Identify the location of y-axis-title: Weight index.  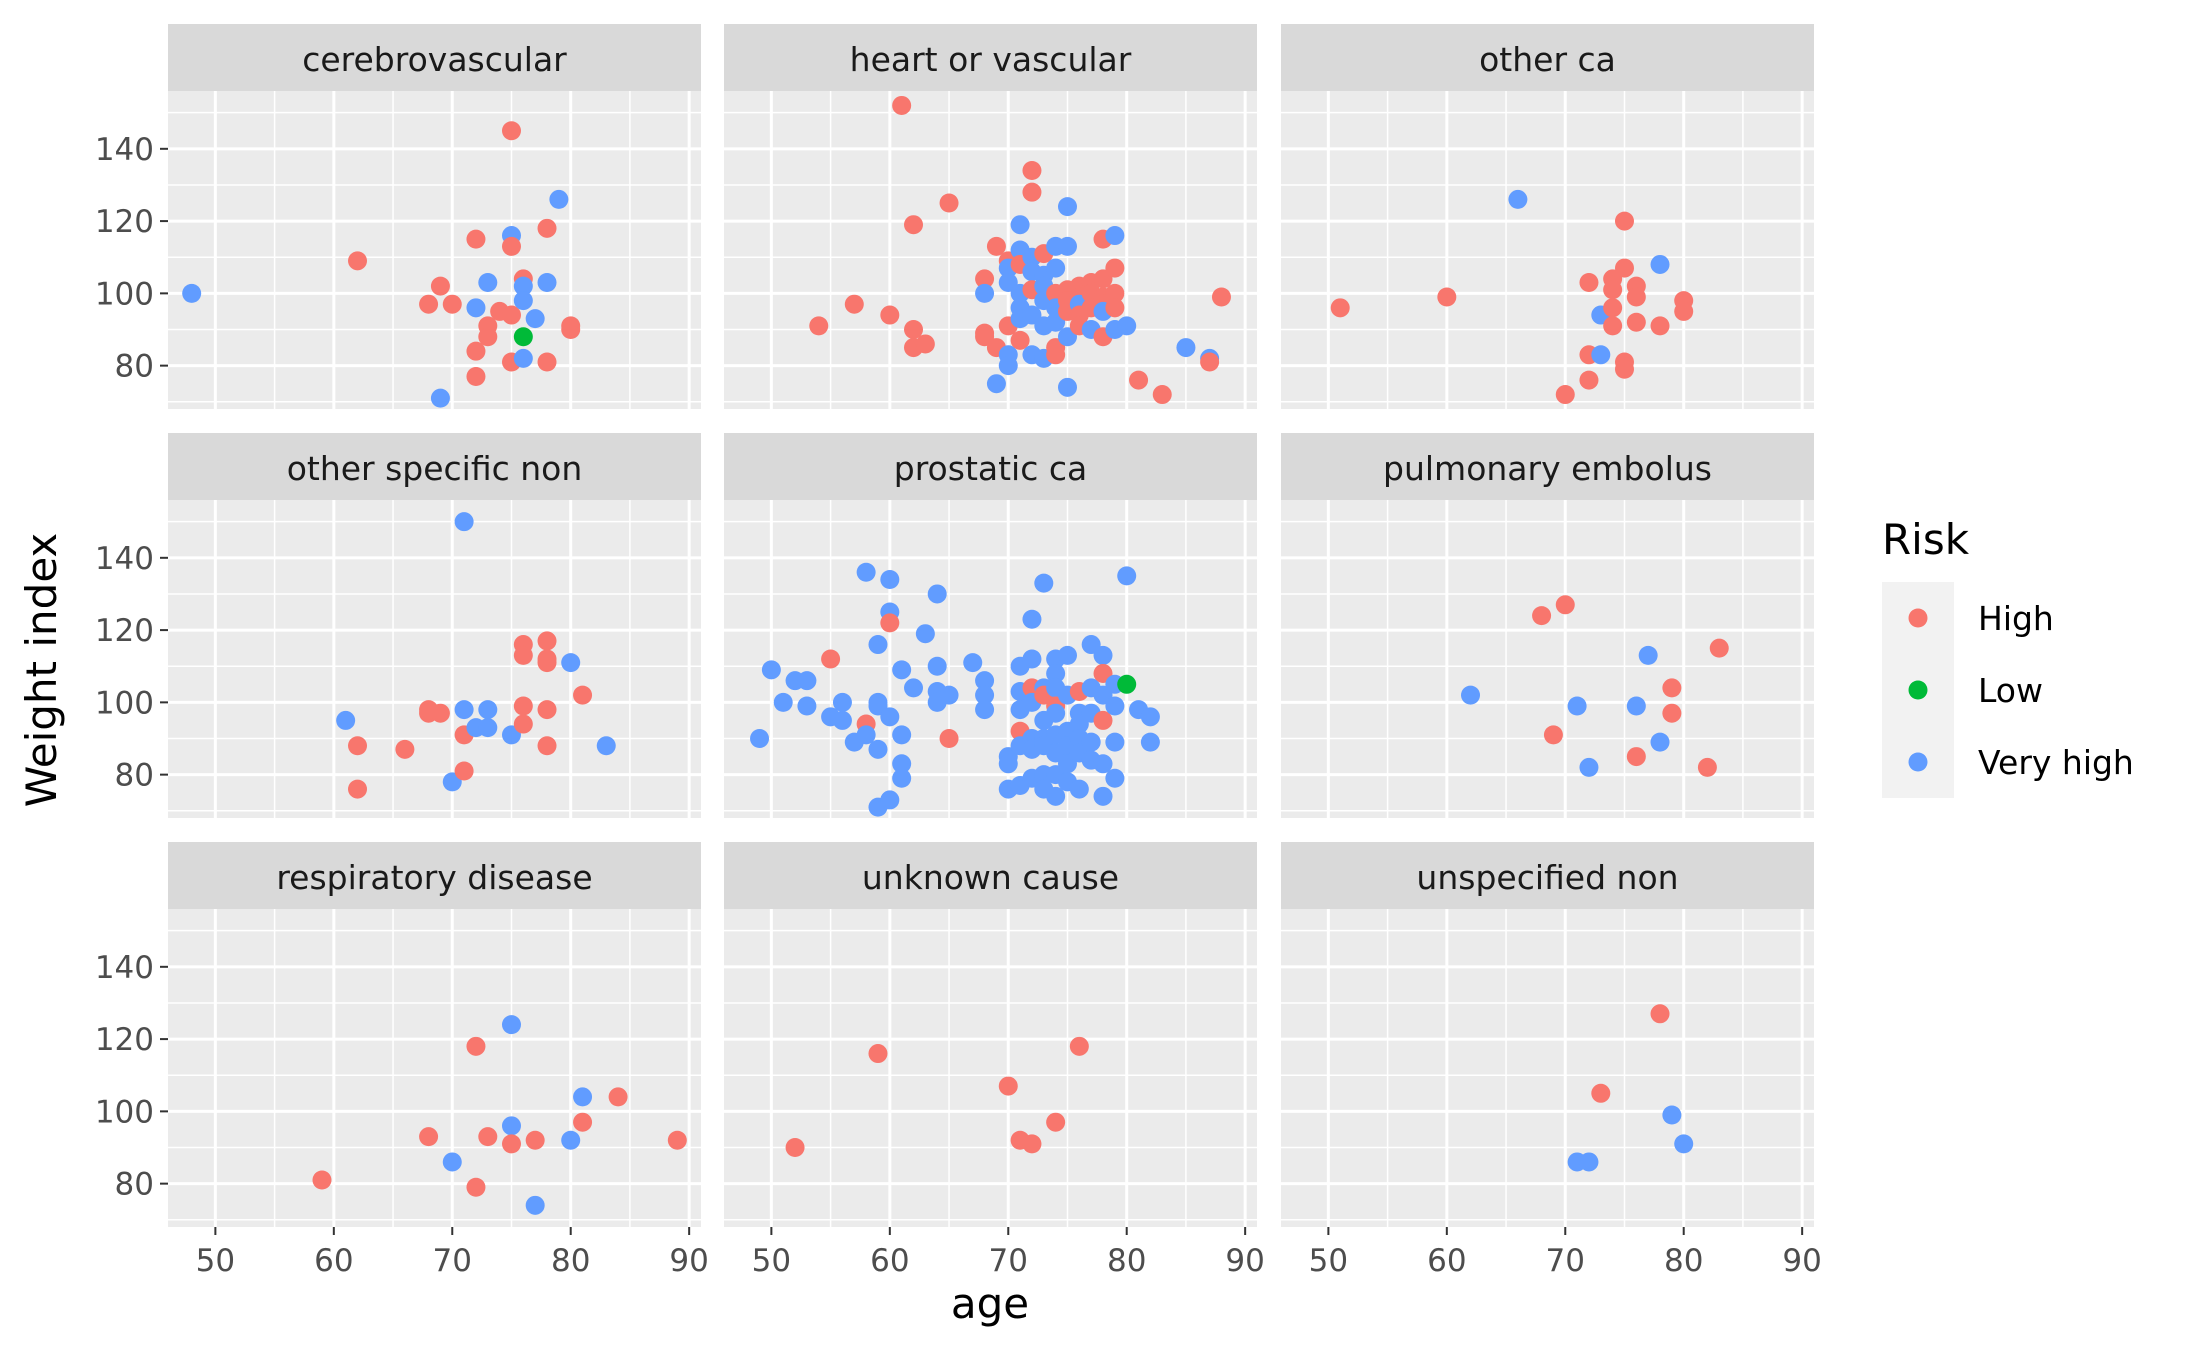
(41, 670).